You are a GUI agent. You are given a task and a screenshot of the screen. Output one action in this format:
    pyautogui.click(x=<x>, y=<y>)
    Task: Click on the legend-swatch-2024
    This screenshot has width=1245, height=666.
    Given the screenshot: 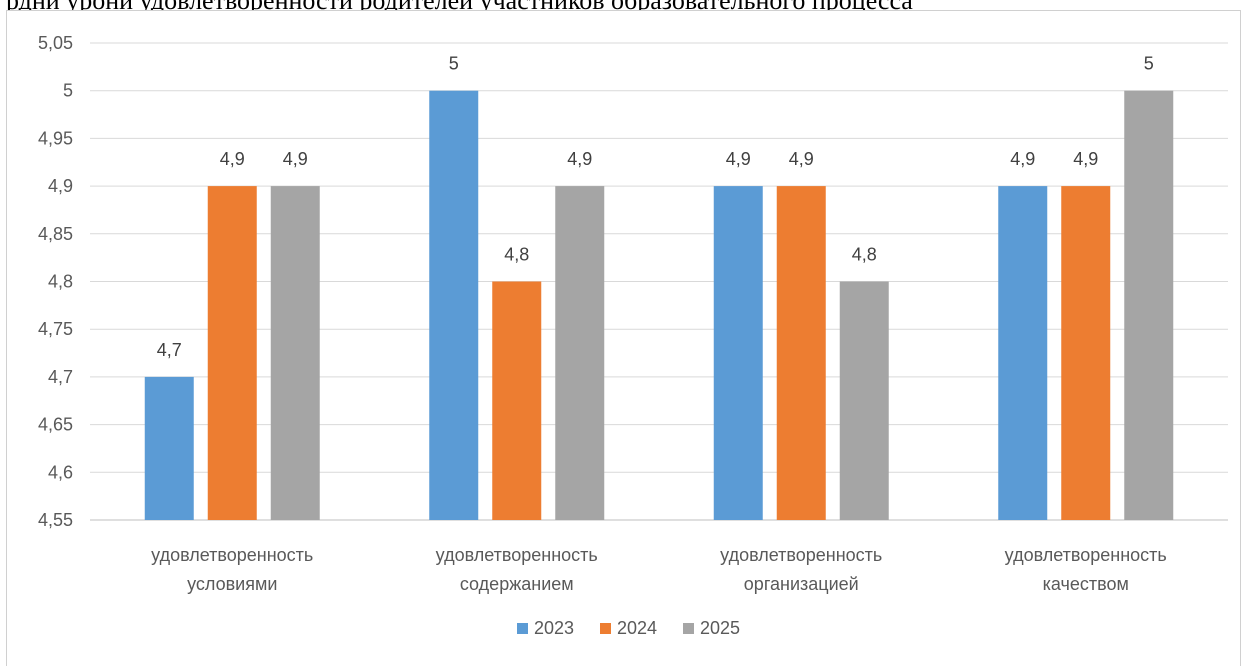 What is the action you would take?
    pyautogui.click(x=605, y=628)
    